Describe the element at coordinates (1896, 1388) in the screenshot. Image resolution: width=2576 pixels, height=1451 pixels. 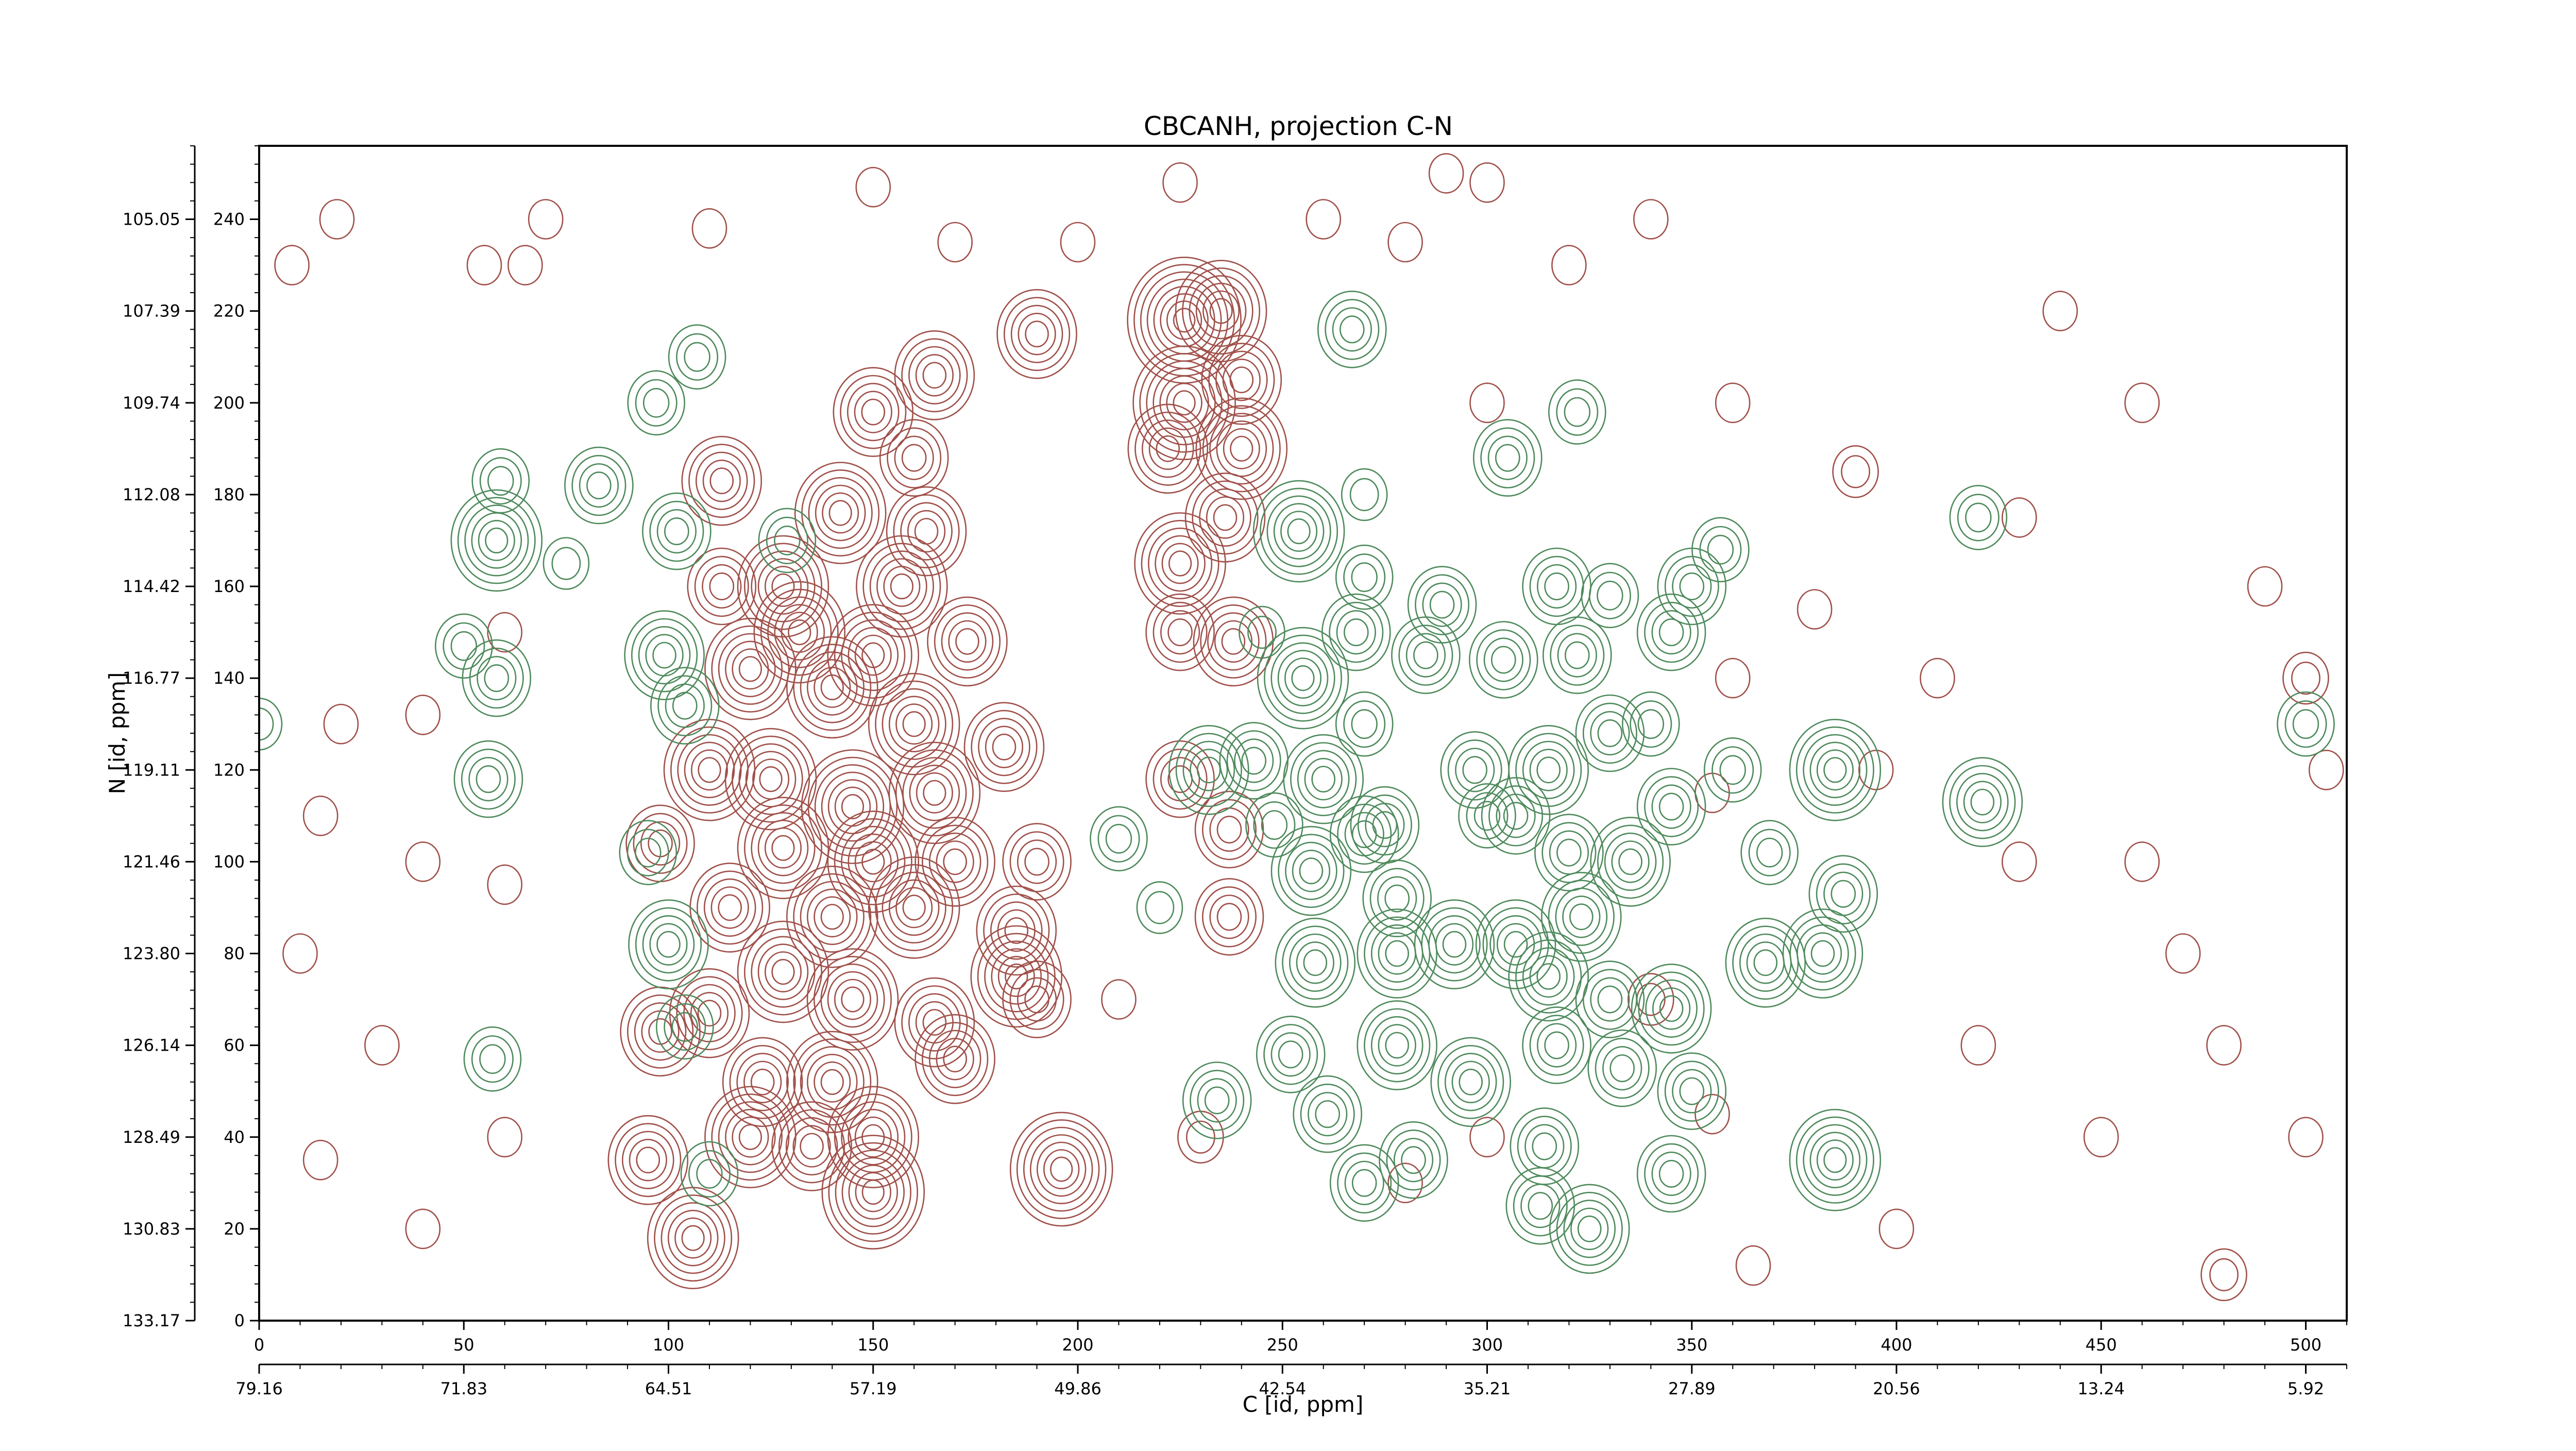
I see `x-ppm-tick-label: 20.56` at that location.